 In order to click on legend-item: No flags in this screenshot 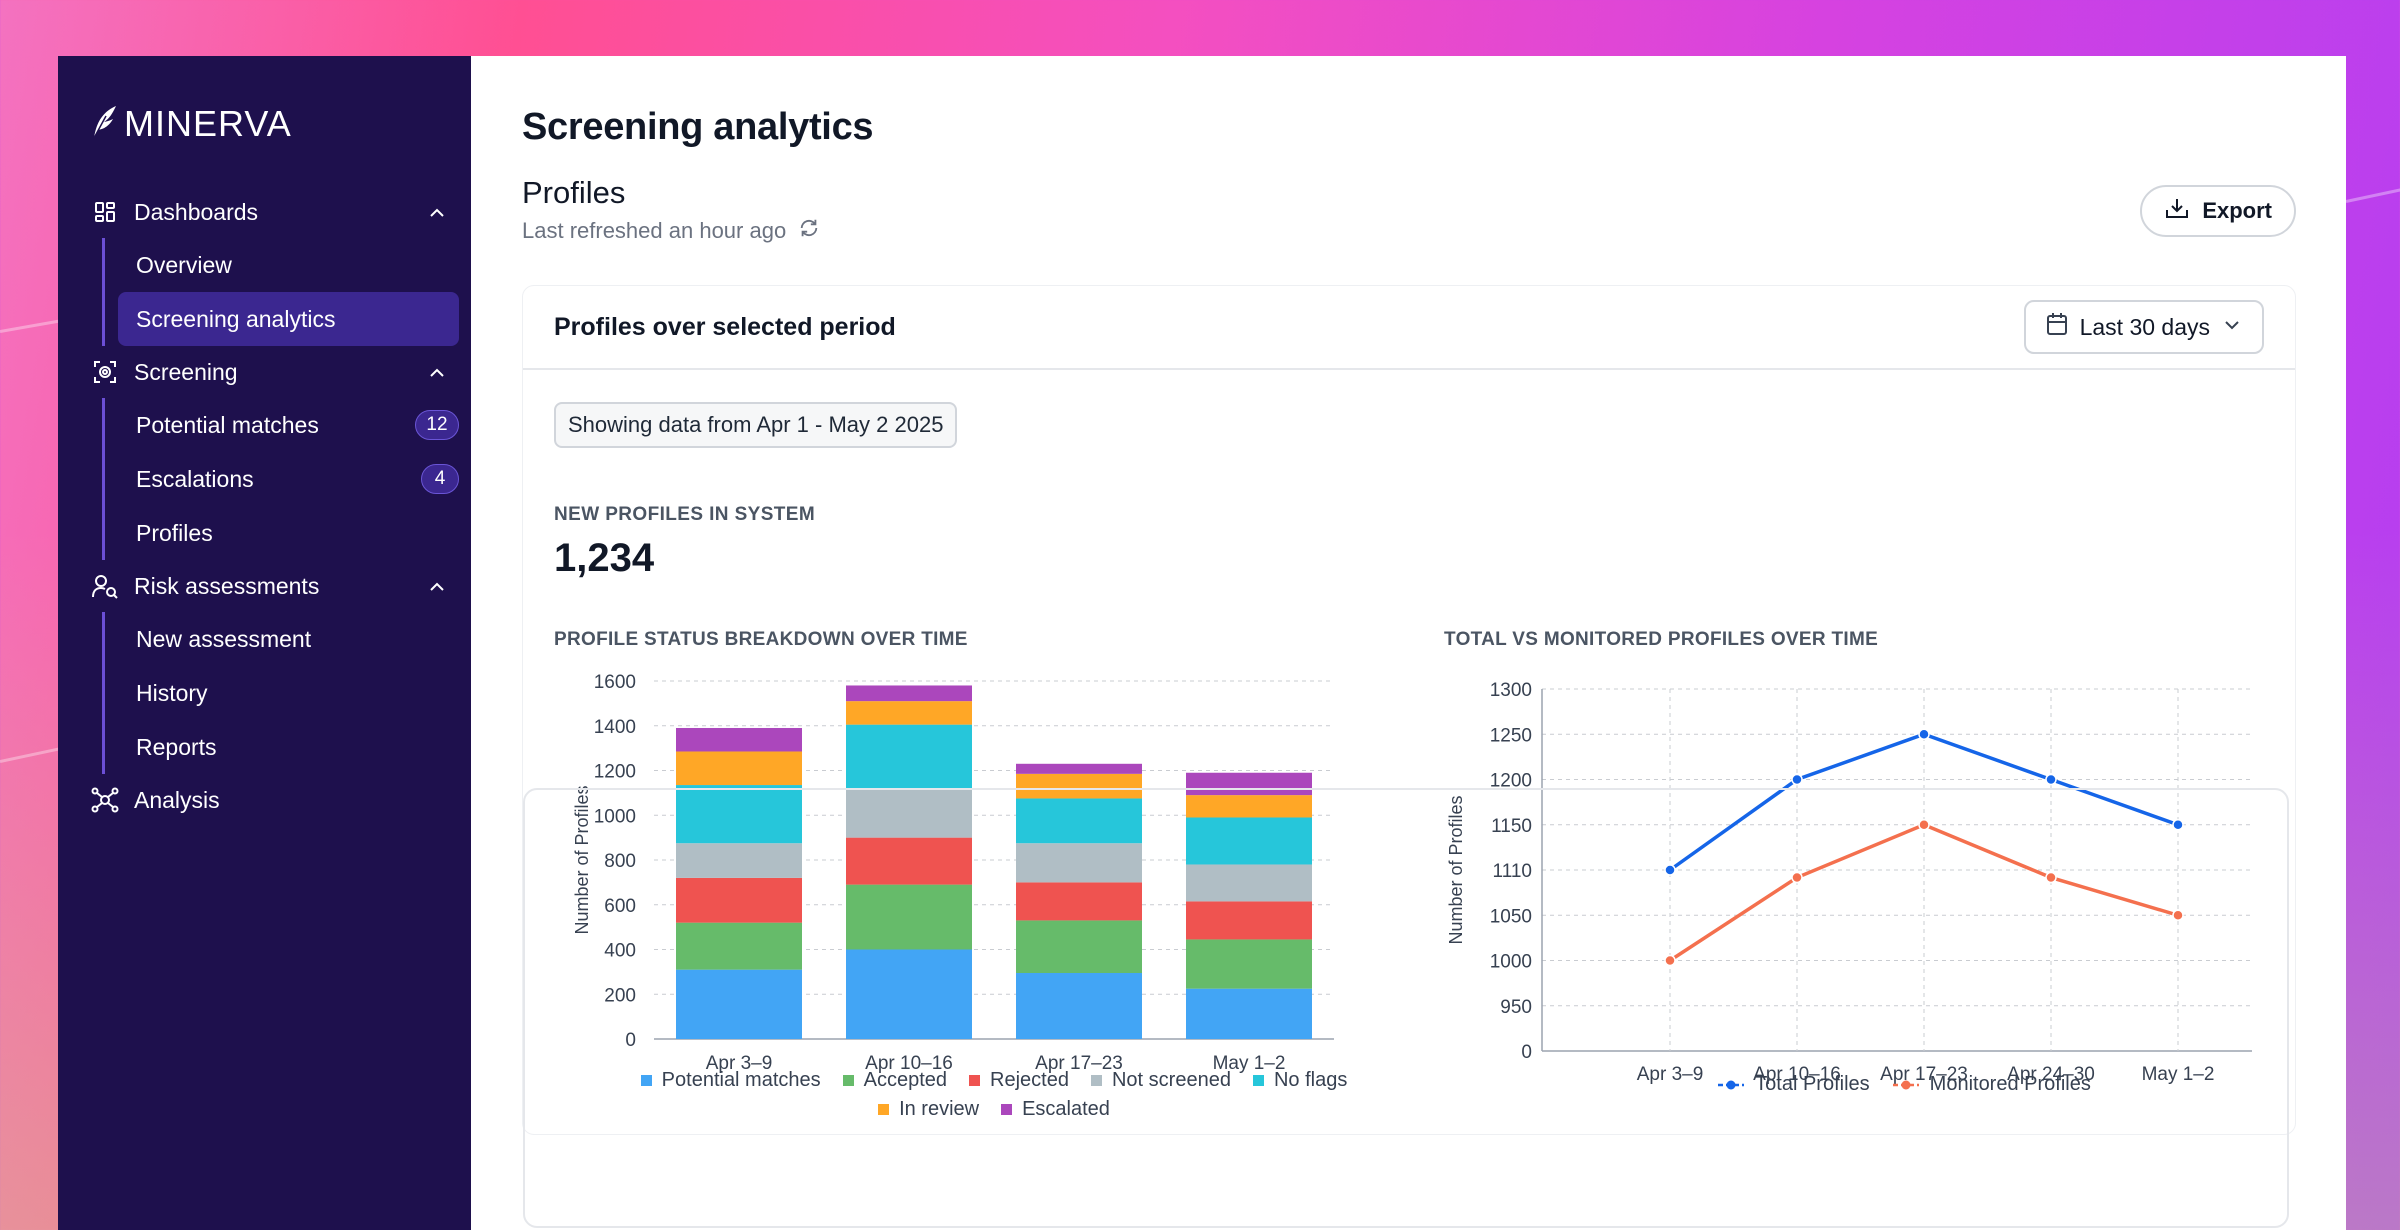, I will do `click(1300, 1080)`.